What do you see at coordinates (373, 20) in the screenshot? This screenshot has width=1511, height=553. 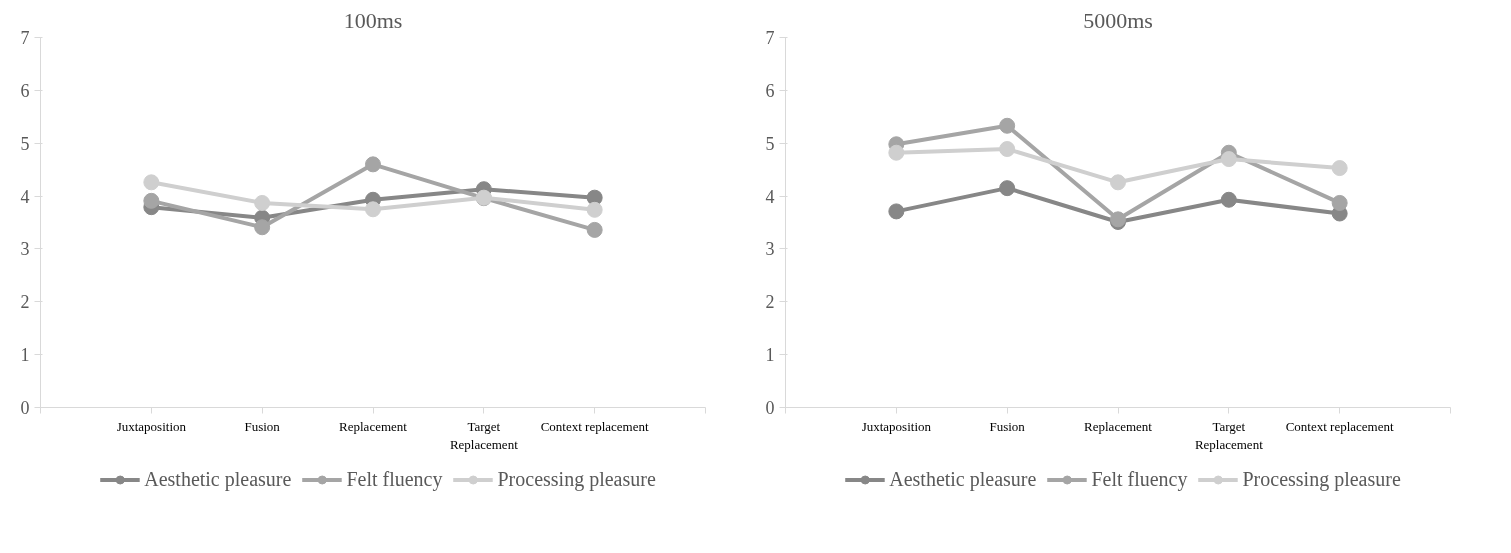 I see `chart-title: 100ms` at bounding box center [373, 20].